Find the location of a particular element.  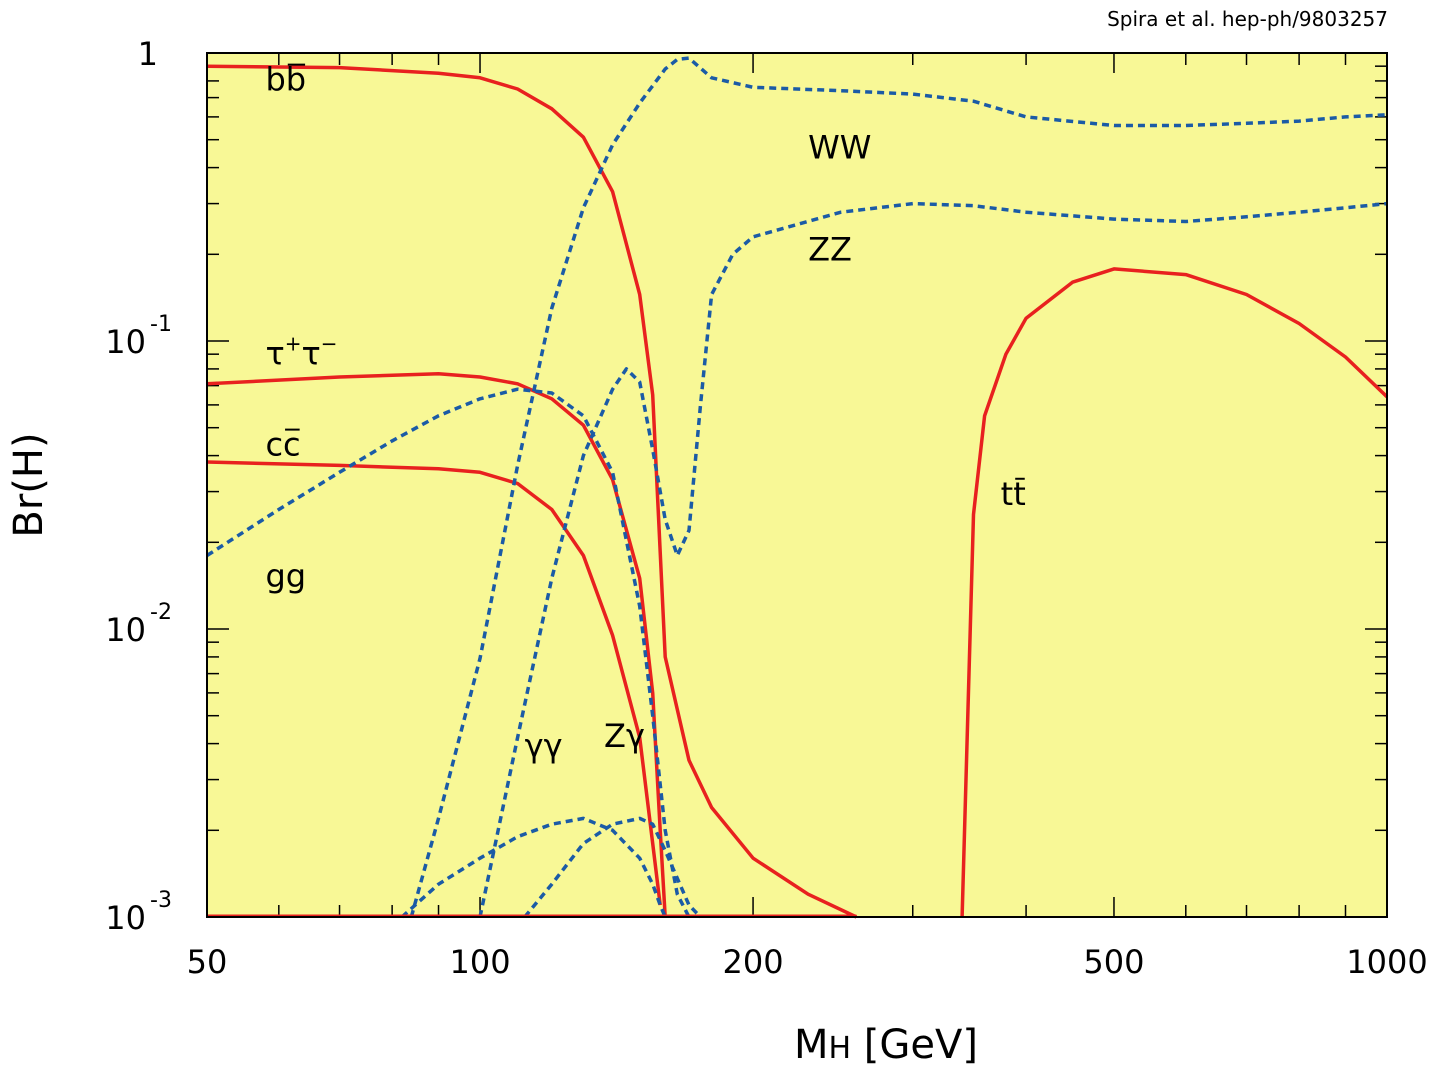

x-tick-label: 100 is located at coordinates (479, 962).